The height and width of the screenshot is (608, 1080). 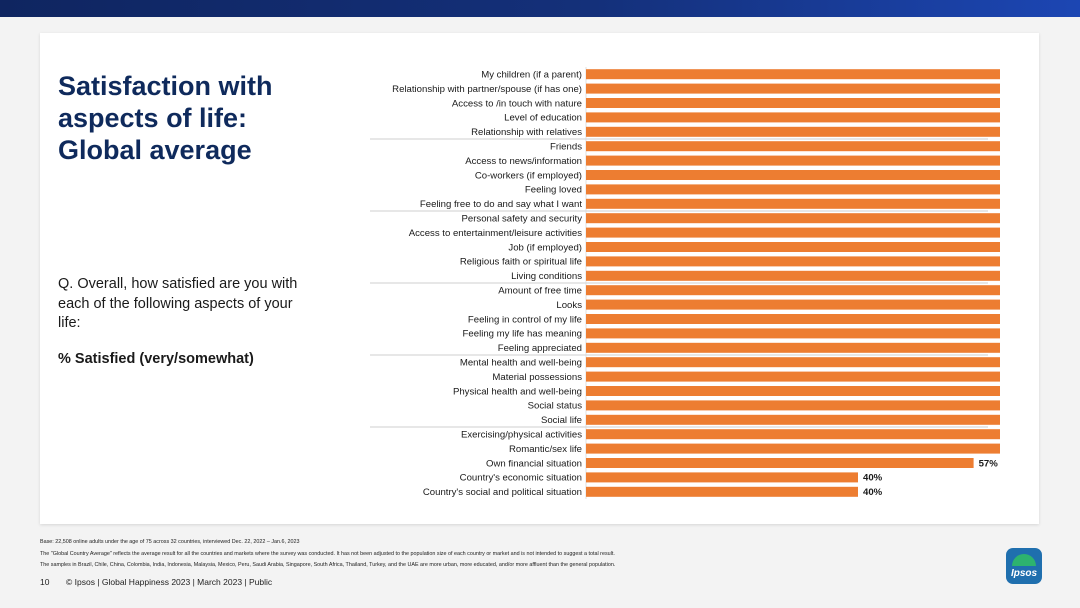 I want to click on category-label: Mental health and well-being, so click(x=521, y=363).